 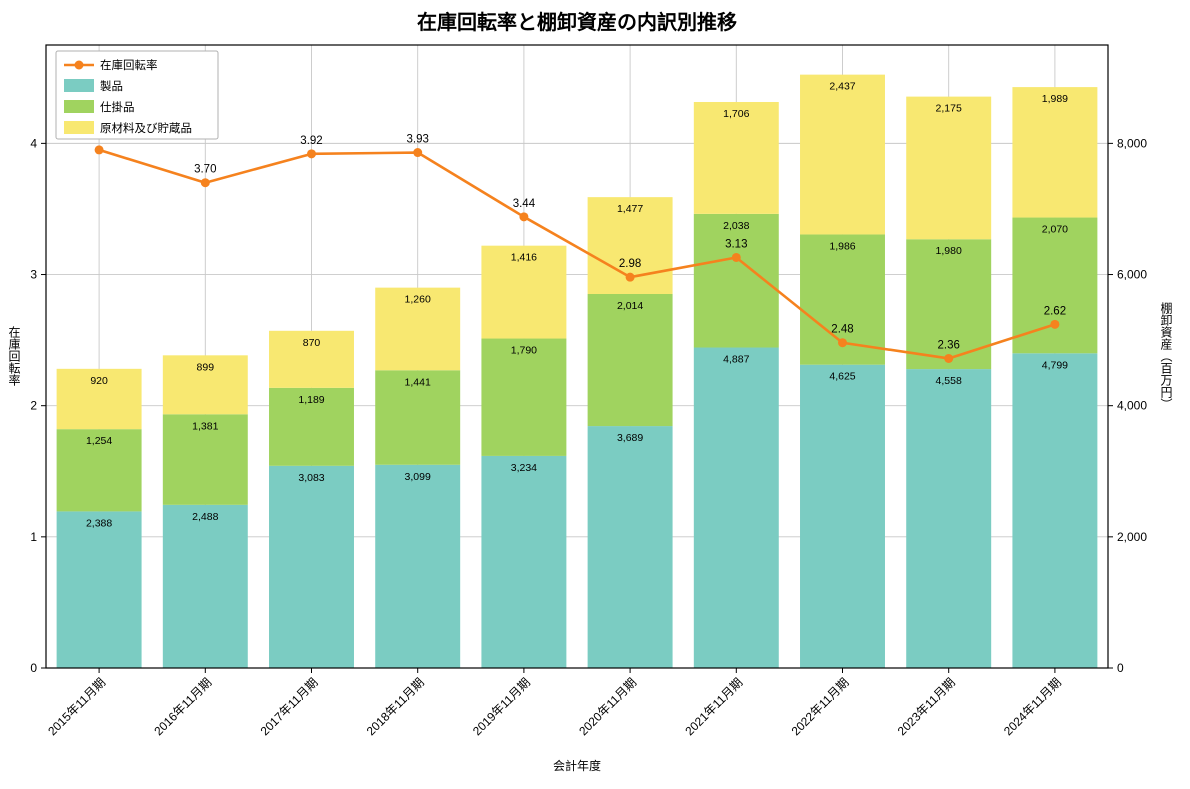 What do you see at coordinates (146, 128) in the screenshot?
I see `legend-label-series: 原材料及び貯蔵品` at bounding box center [146, 128].